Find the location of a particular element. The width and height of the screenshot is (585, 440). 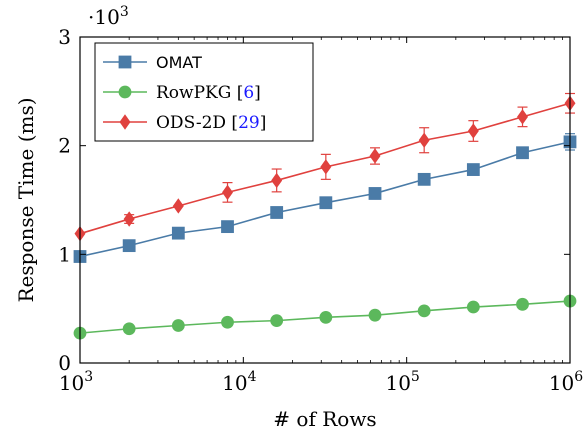

x-axis-label: # of Rows is located at coordinates (324, 419).